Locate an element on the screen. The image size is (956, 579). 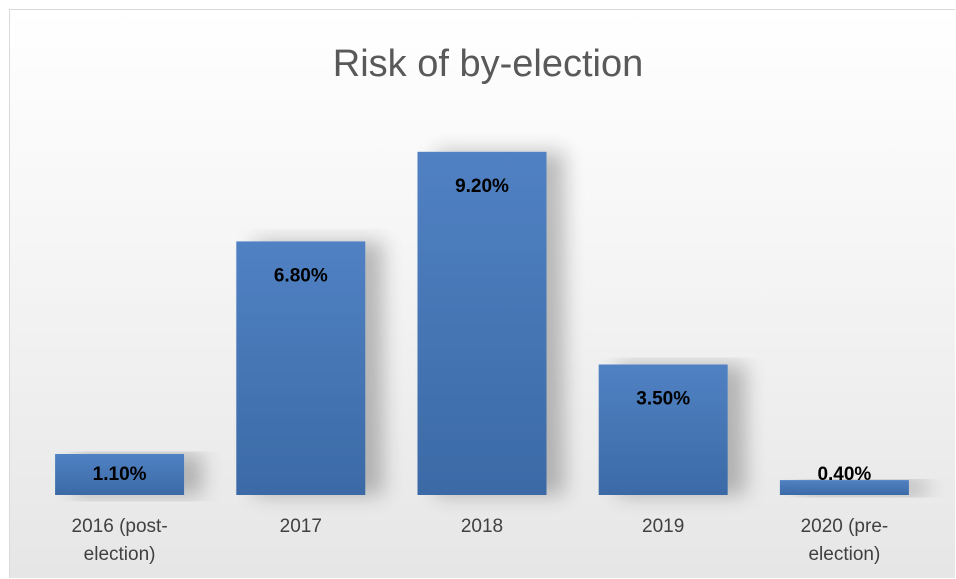
x-tick-label-2: 2018 is located at coordinates (482, 526).